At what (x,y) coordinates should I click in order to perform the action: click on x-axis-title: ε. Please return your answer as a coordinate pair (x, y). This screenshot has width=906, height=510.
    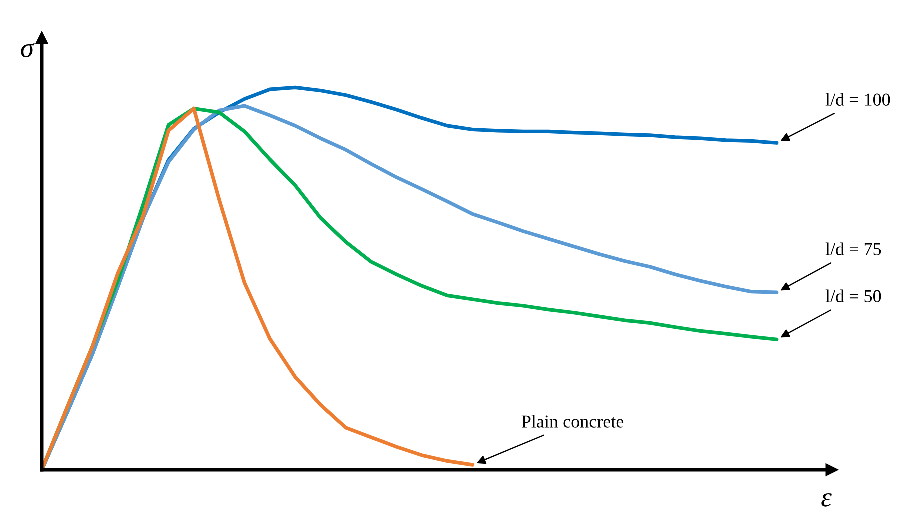
    Looking at the image, I should click on (827, 500).